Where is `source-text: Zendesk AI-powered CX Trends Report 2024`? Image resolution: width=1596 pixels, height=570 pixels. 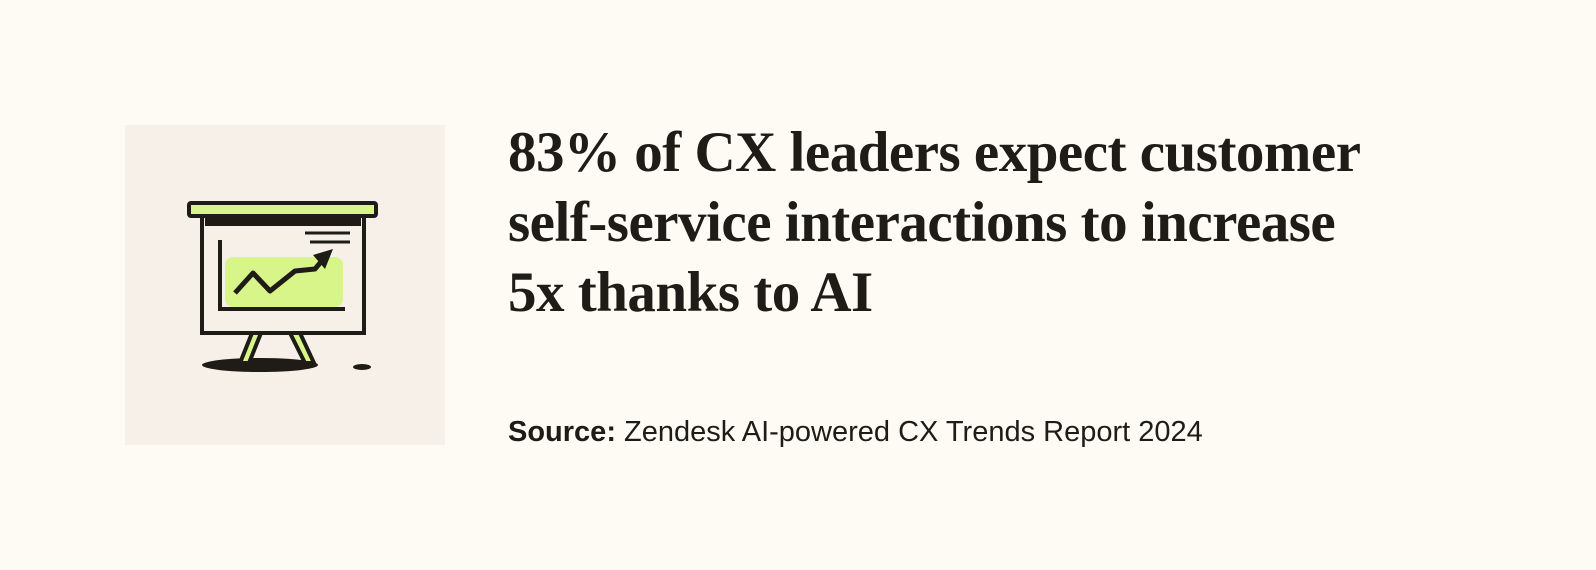
source-text: Zendesk AI-powered CX Trends Report 2024 is located at coordinates (913, 432).